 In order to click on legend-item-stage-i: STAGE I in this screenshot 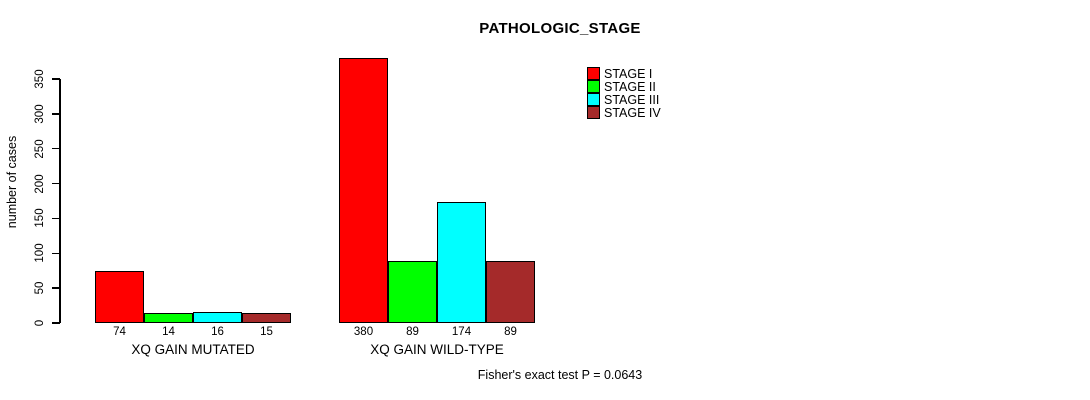, I will do `click(624, 73)`.